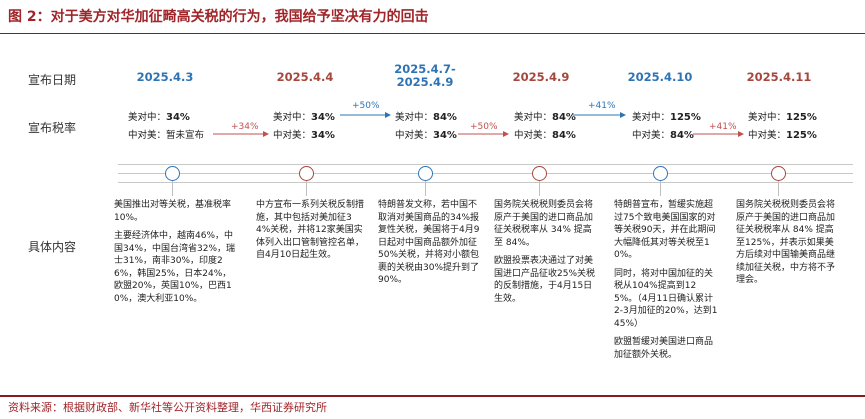  What do you see at coordinates (304, 127) in the screenshot?
I see `rate-block: 美对中：34% 中对美：34%` at bounding box center [304, 127].